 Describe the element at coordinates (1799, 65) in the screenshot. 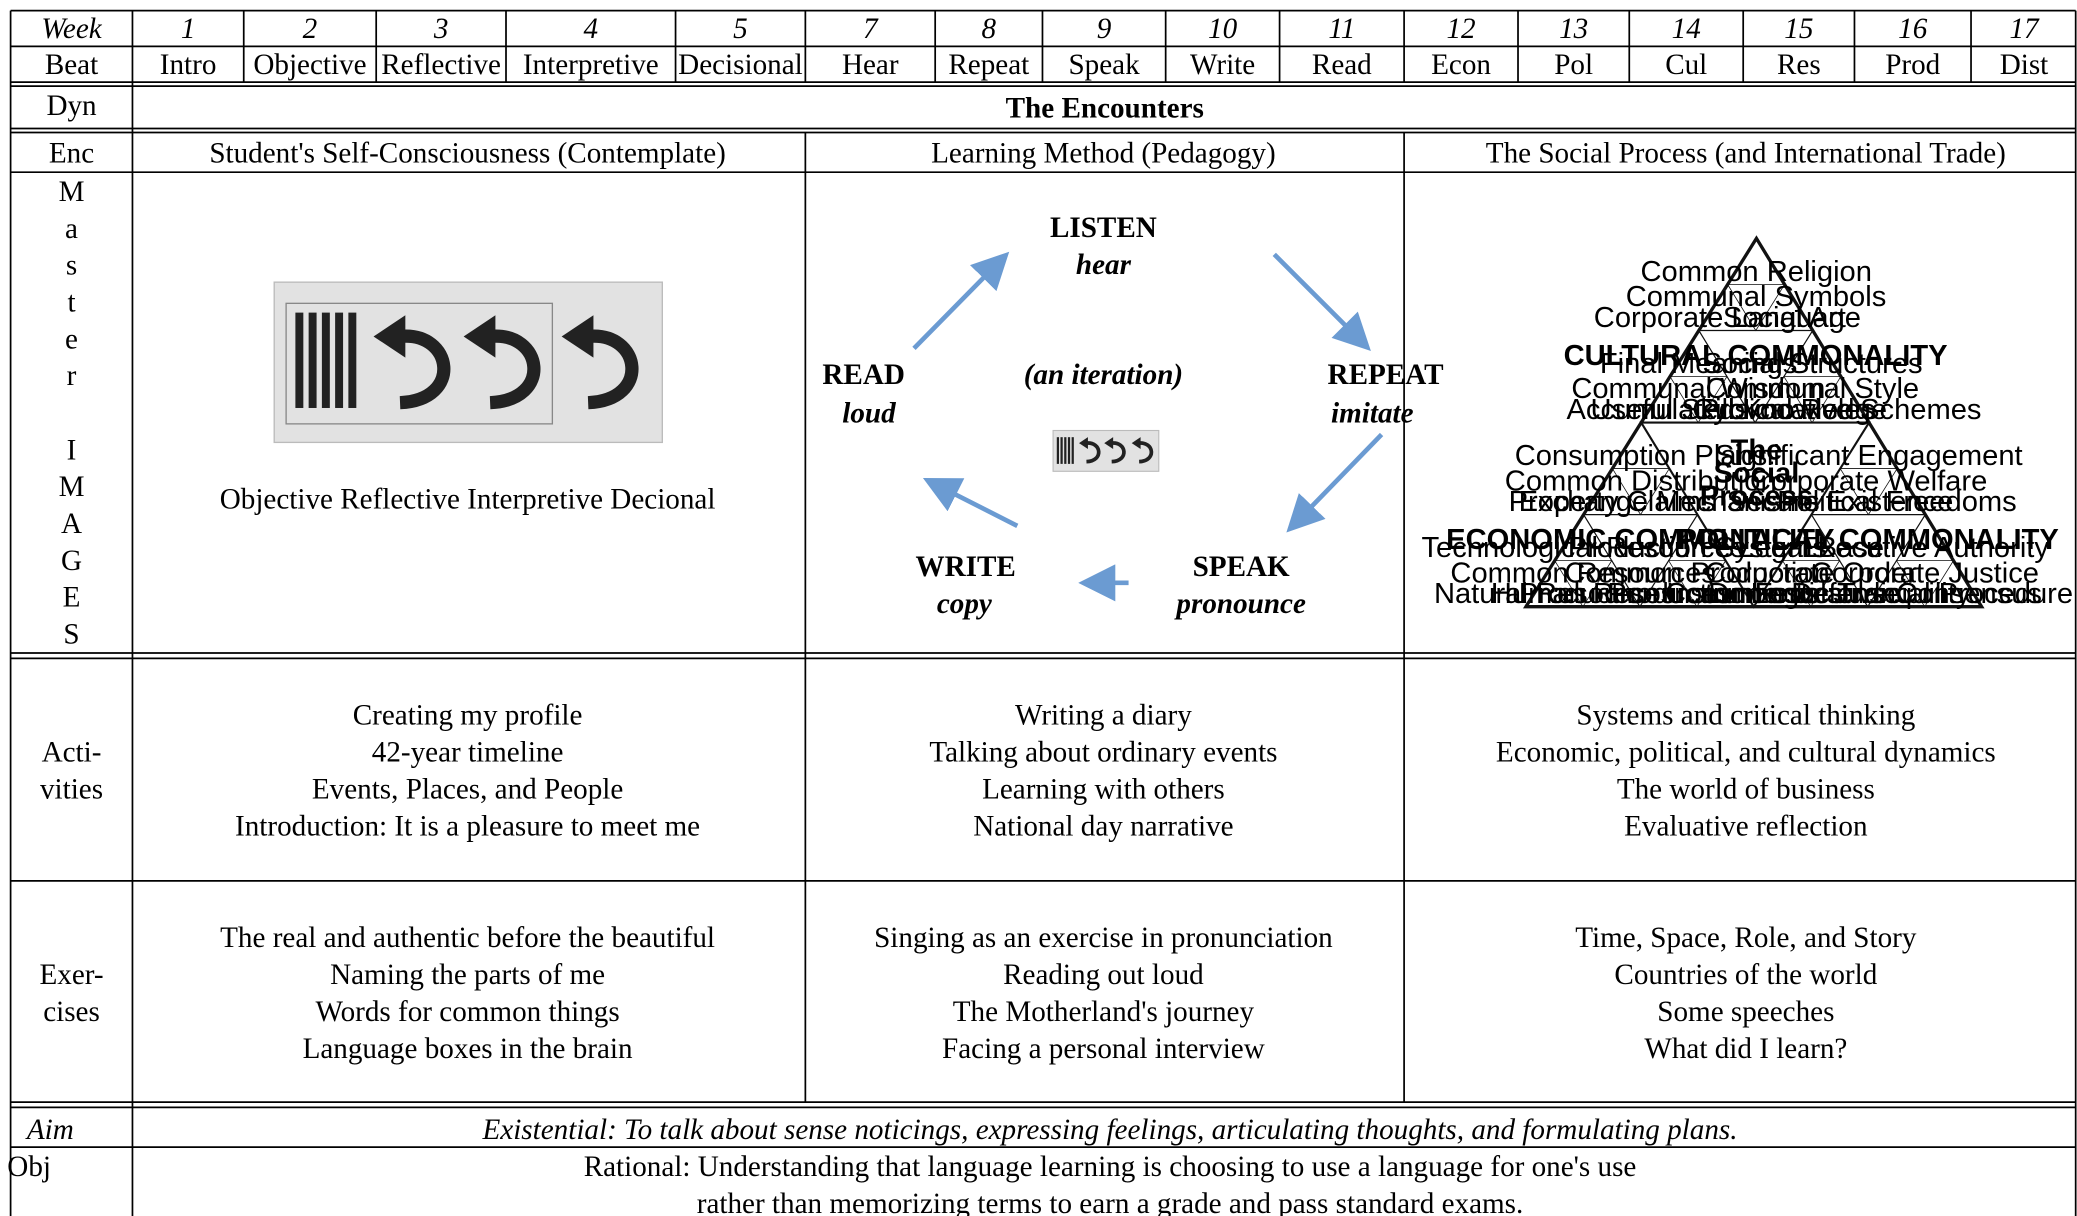

I see `beat-name: Res` at that location.